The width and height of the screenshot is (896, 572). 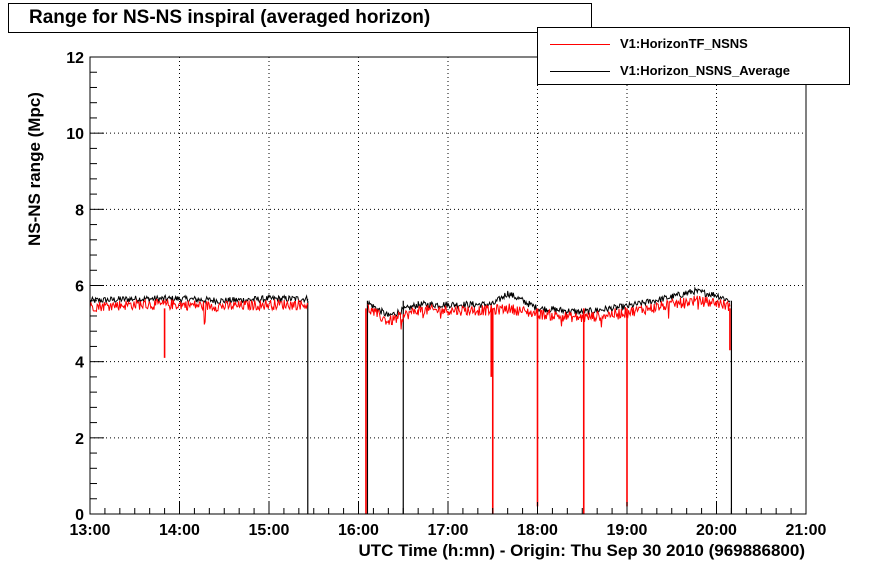 I want to click on legend-label: V1:HorizonTF_NSNS, so click(x=684, y=43).